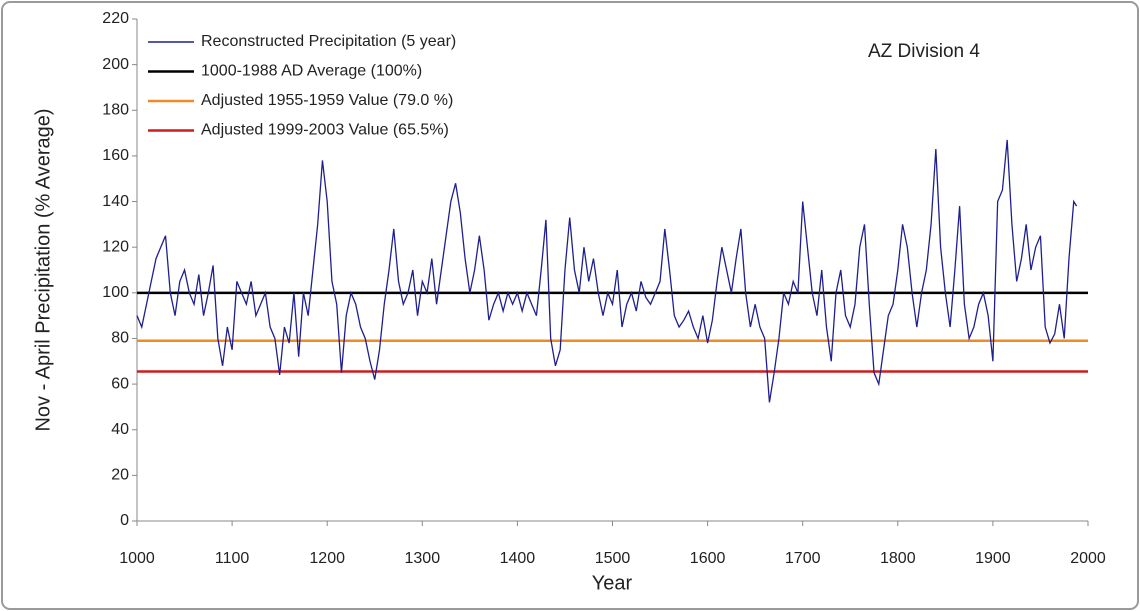  I want to click on y-tick-label: 200, so click(115, 64).